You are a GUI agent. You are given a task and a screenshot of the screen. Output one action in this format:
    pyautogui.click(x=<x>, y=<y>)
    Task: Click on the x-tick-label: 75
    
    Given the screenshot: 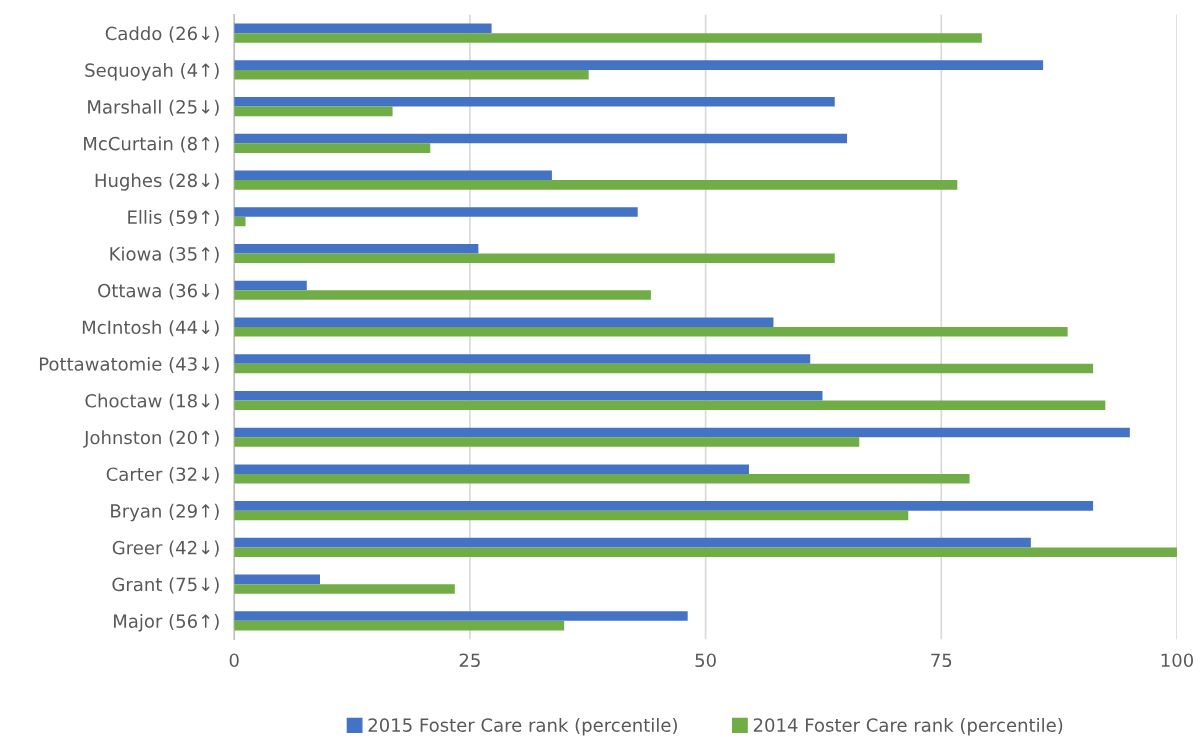 What is the action you would take?
    pyautogui.click(x=941, y=660)
    